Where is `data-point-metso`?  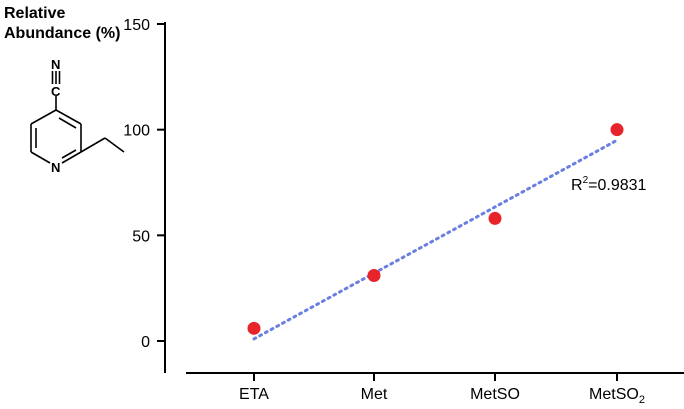 data-point-metso is located at coordinates (495, 218).